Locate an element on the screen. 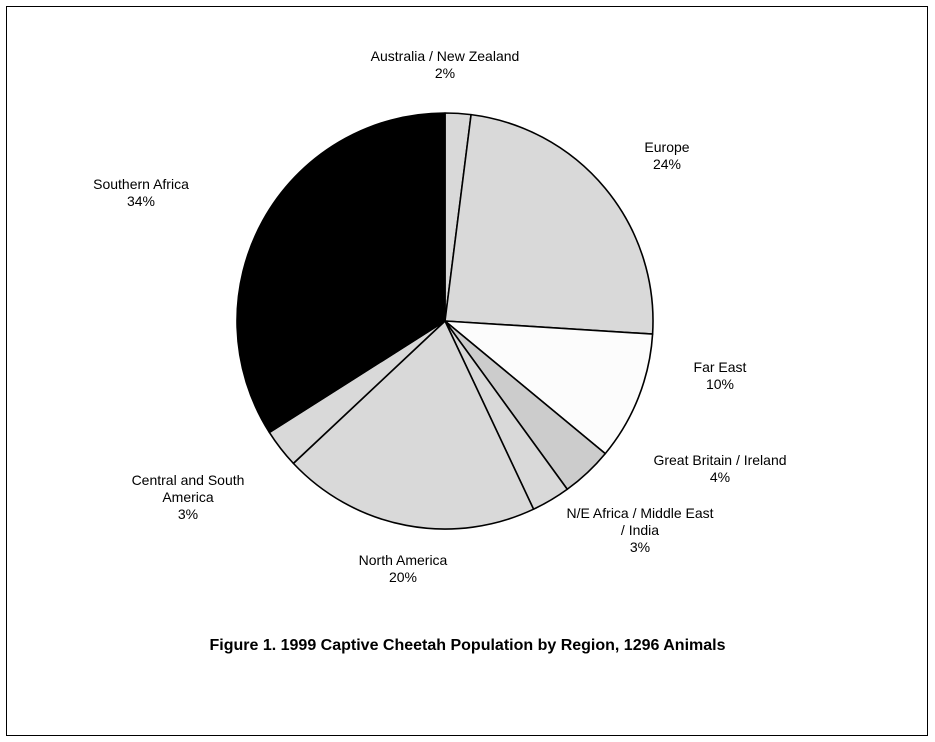 This screenshot has height=742, width=935. slice-percent-label: 4% is located at coordinates (720, 477).